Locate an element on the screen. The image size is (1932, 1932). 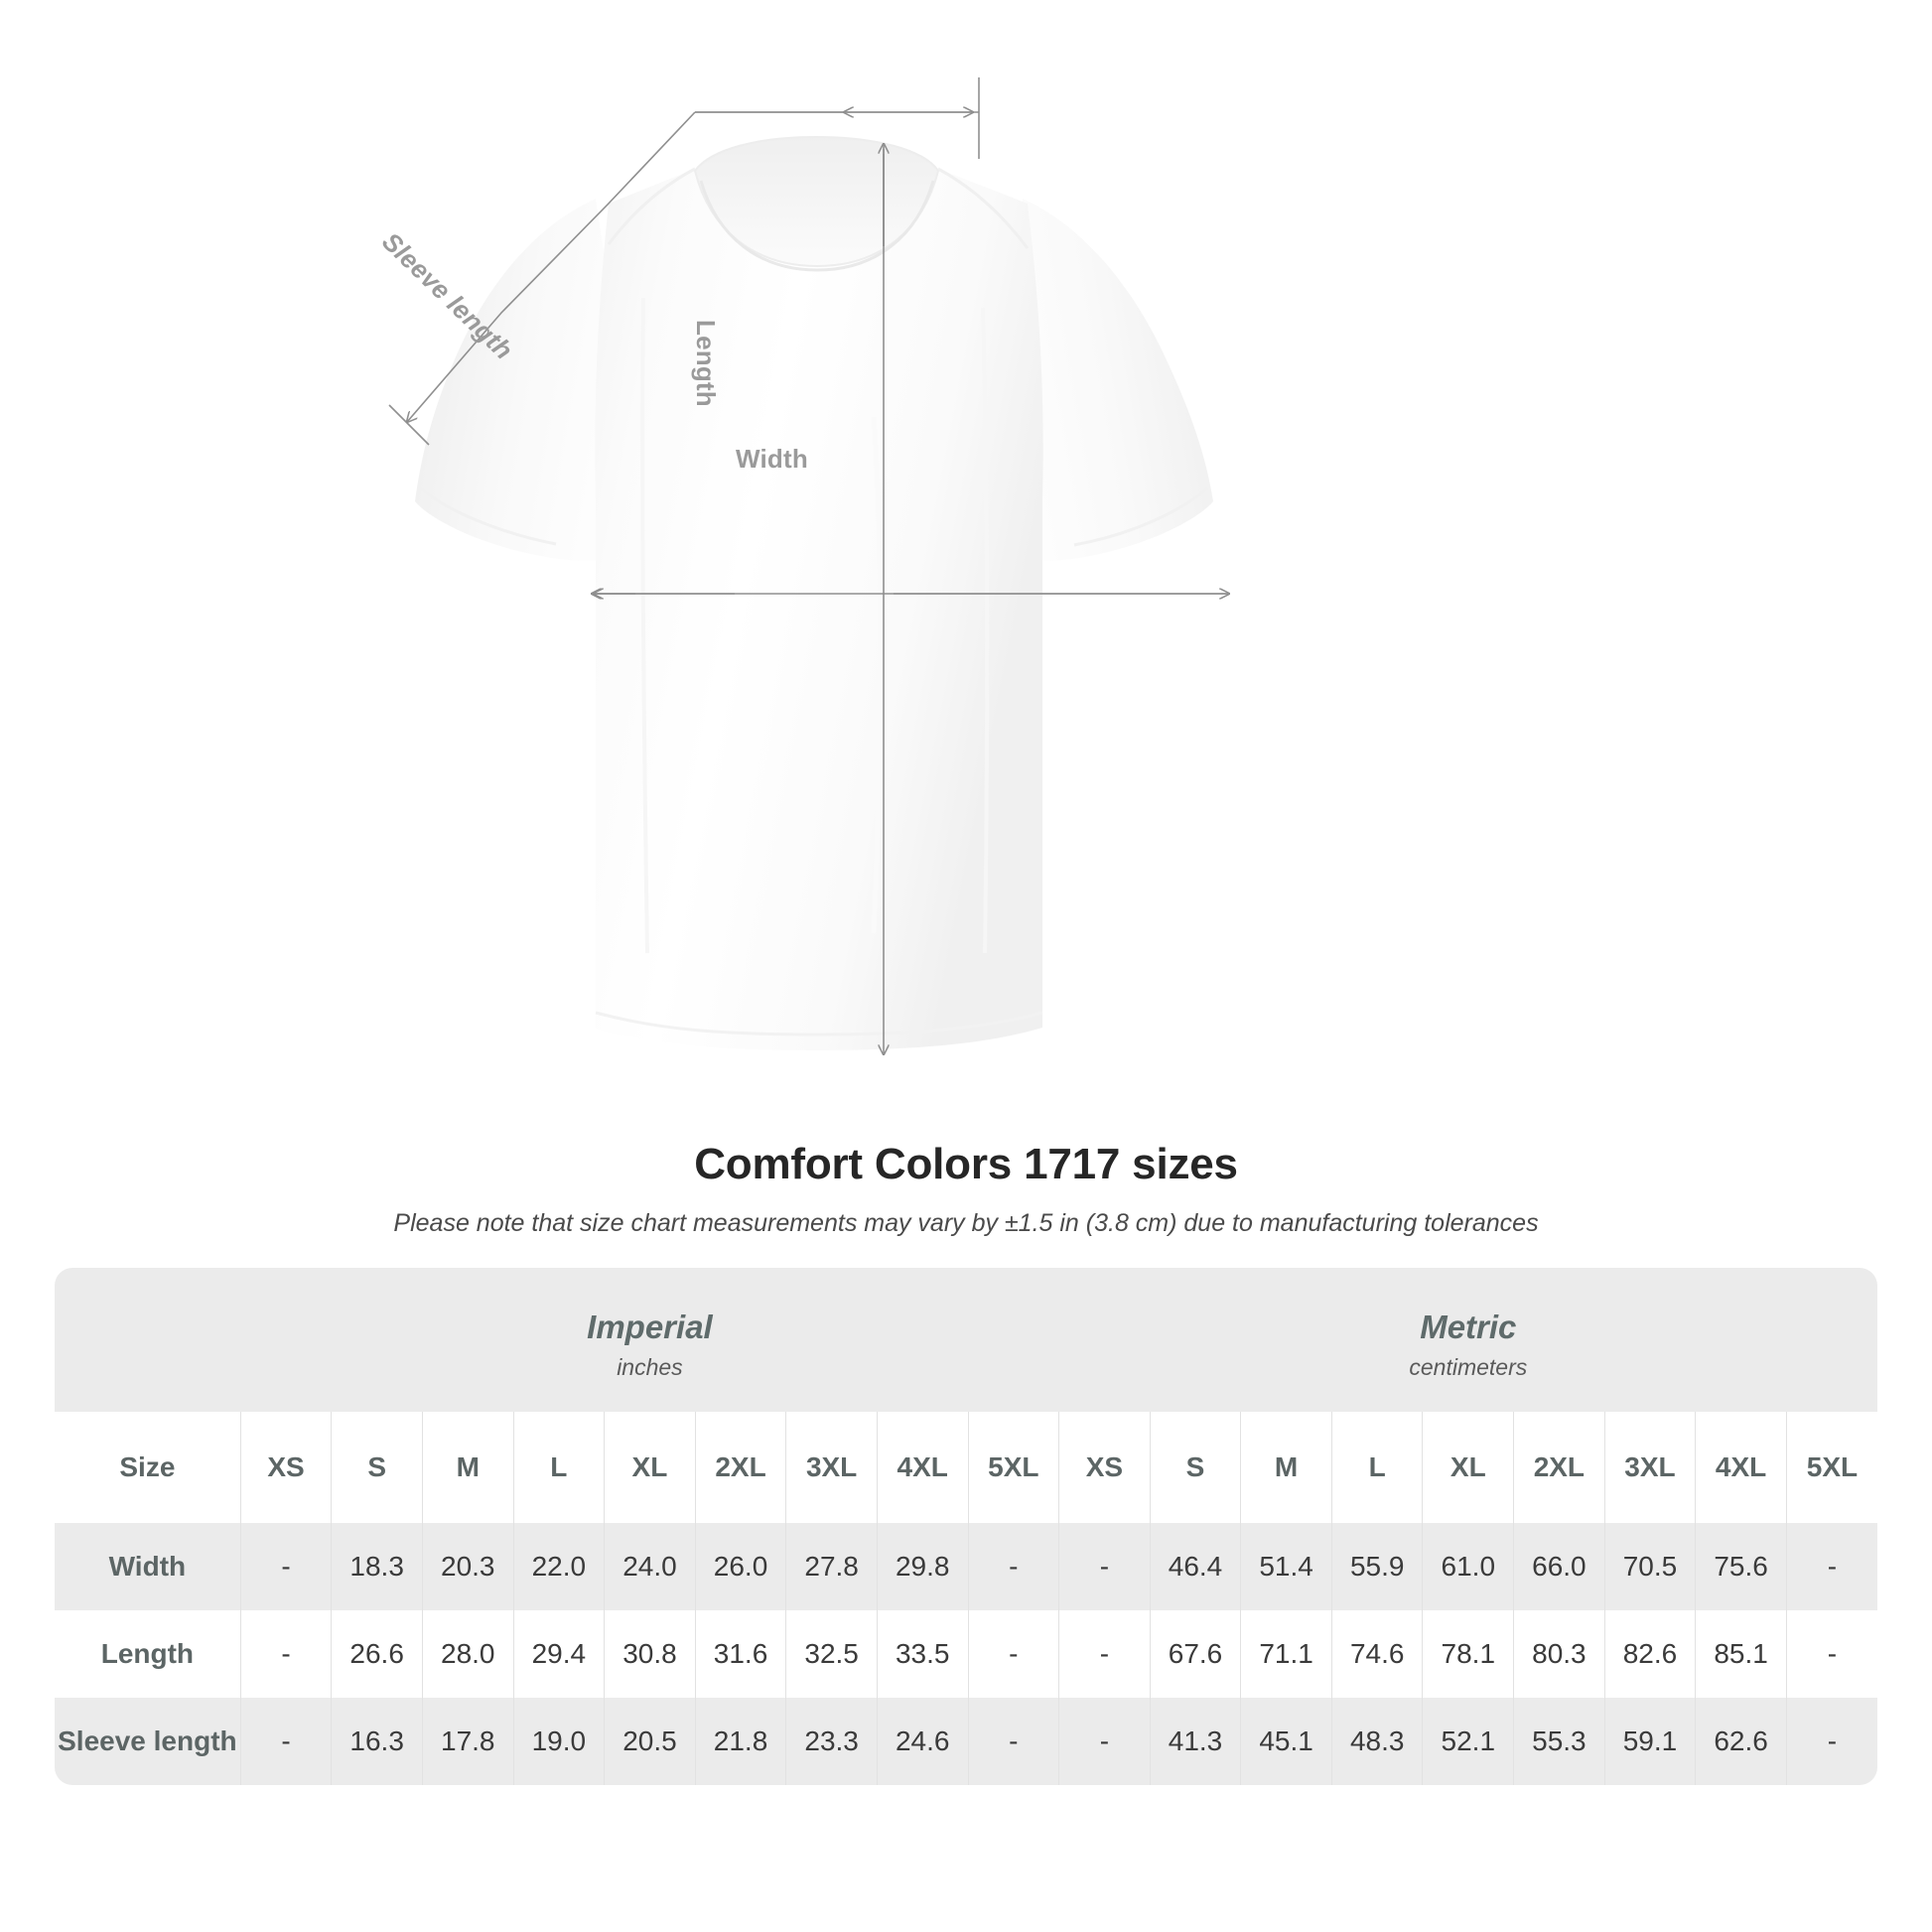
header-size-label: Size is located at coordinates (148, 1467).